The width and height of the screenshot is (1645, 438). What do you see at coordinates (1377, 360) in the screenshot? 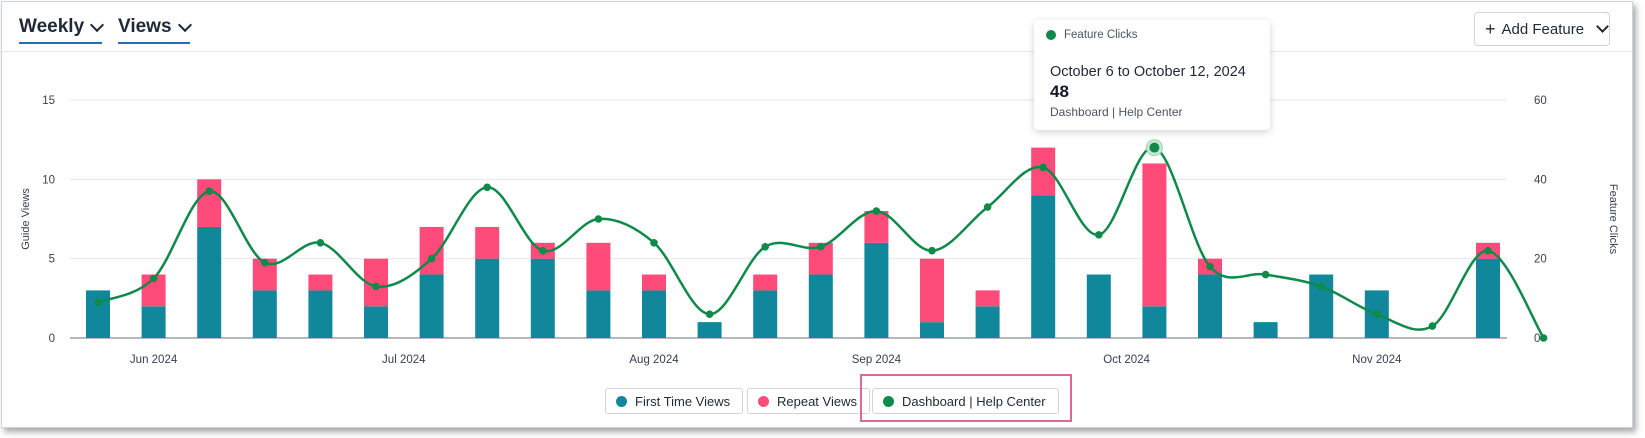
I see `x-tick-label: Nov 2024` at bounding box center [1377, 360].